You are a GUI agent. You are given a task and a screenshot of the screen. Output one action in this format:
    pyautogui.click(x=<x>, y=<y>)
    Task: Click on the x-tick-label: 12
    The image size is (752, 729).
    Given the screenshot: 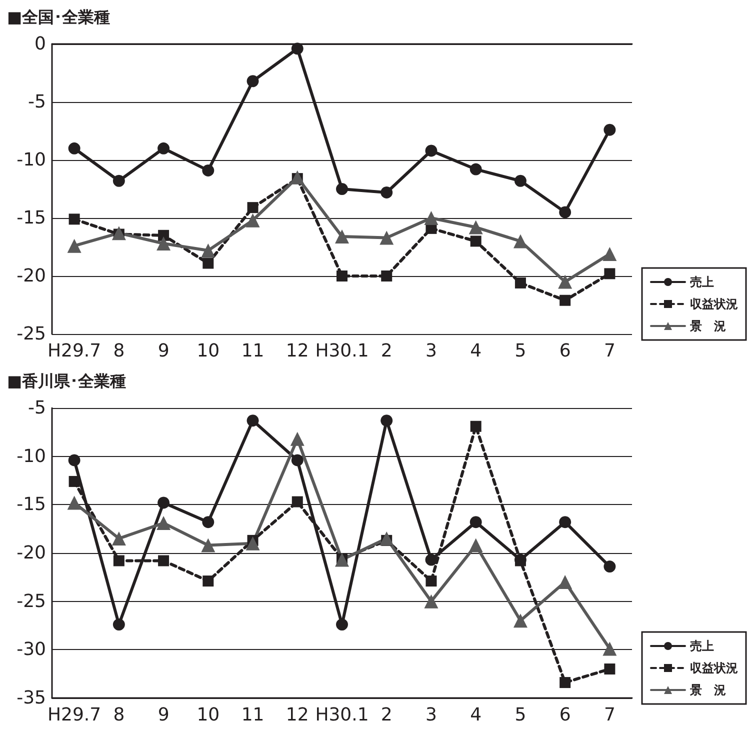 What is the action you would take?
    pyautogui.click(x=297, y=715)
    